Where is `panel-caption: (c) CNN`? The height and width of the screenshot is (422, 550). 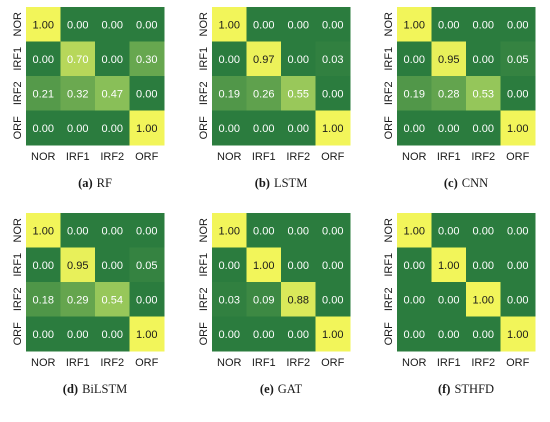
panel-caption: (c) CNN is located at coordinates (466, 183).